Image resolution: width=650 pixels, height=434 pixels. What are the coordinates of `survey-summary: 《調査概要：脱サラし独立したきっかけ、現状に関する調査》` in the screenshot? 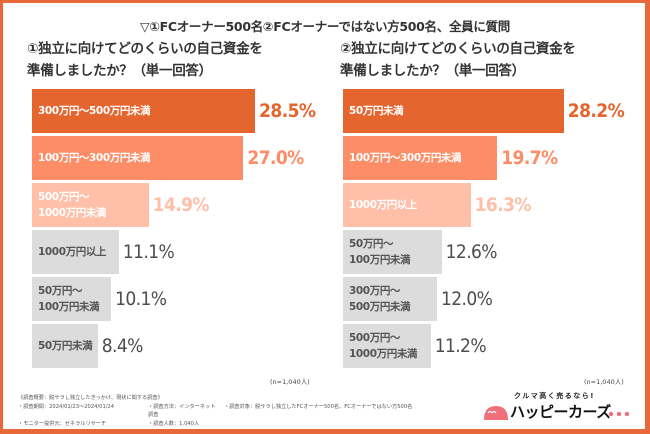 It's located at (90, 398).